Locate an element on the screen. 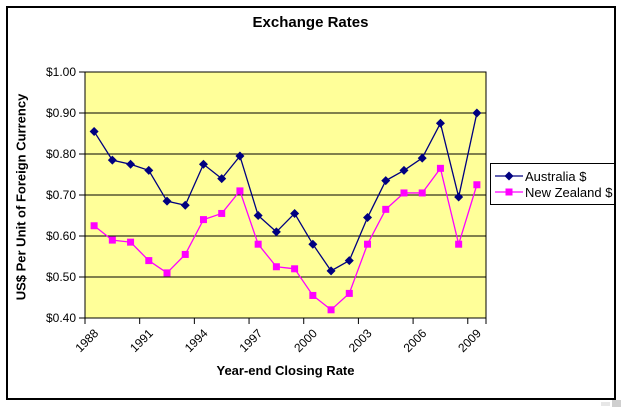 The width and height of the screenshot is (621, 407). legend: Australia $ New Zealand $ is located at coordinates (552, 184).